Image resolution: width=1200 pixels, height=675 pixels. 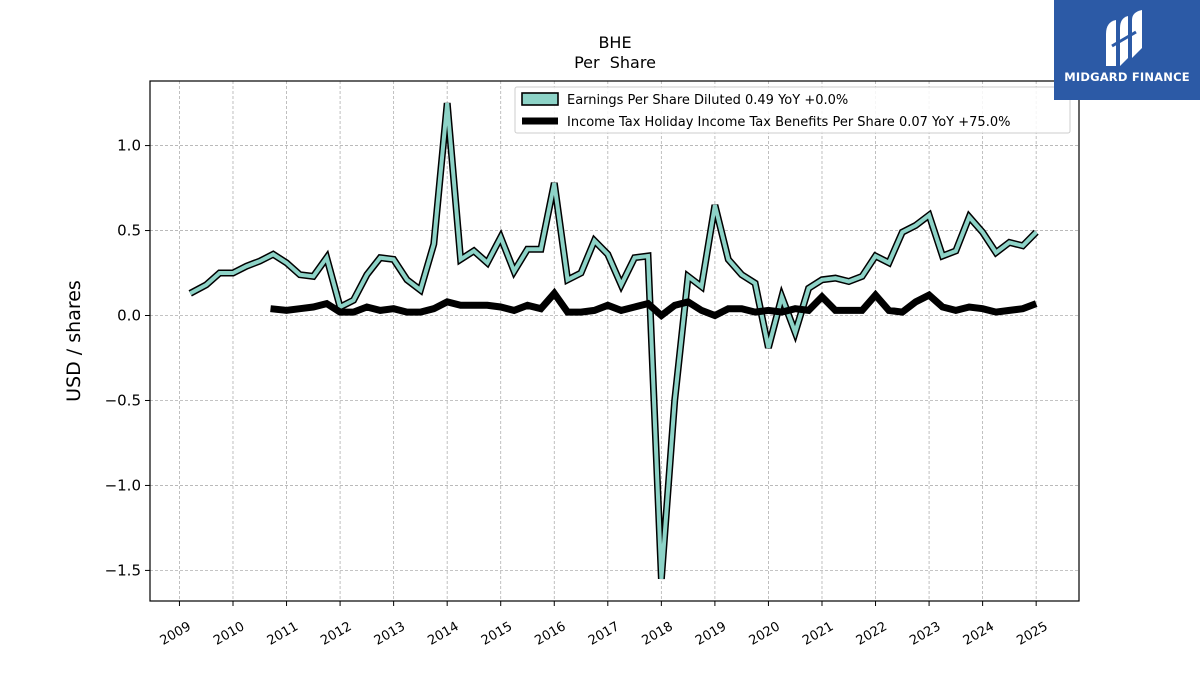 What do you see at coordinates (123, 400) in the screenshot?
I see `y-tick-label: −0.5` at bounding box center [123, 400].